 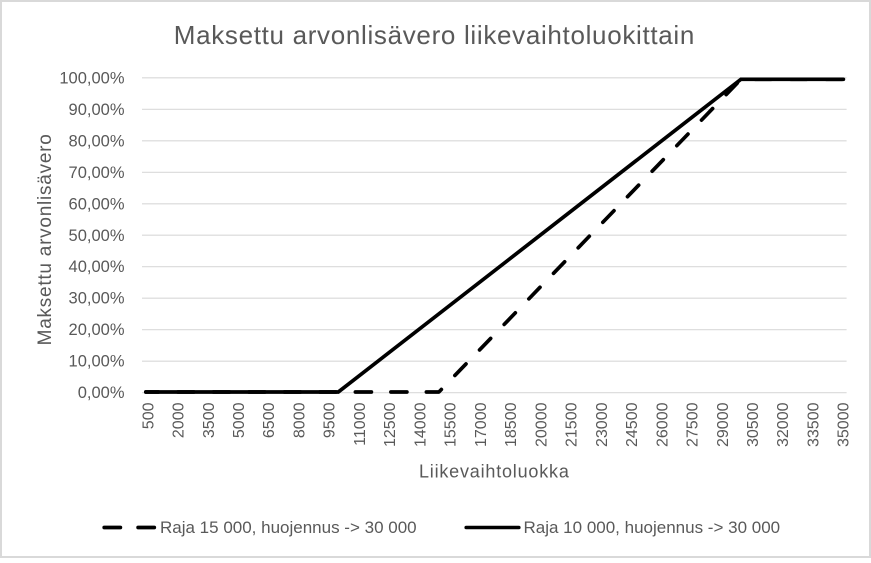 What do you see at coordinates (360, 423) in the screenshot?
I see `svg-text: 11000` at bounding box center [360, 423].